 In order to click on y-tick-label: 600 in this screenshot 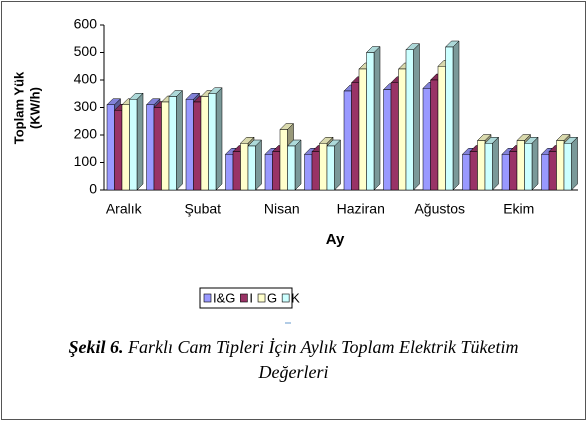, I will do `click(86, 24)`.